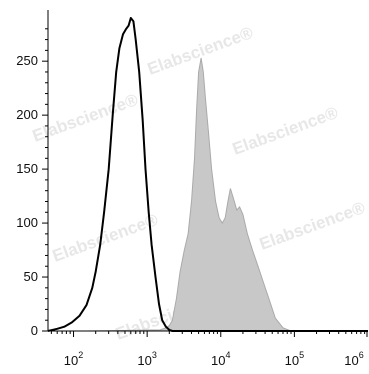  What do you see at coordinates (27, 60) in the screenshot?
I see `y-tick-label: 250` at bounding box center [27, 60].